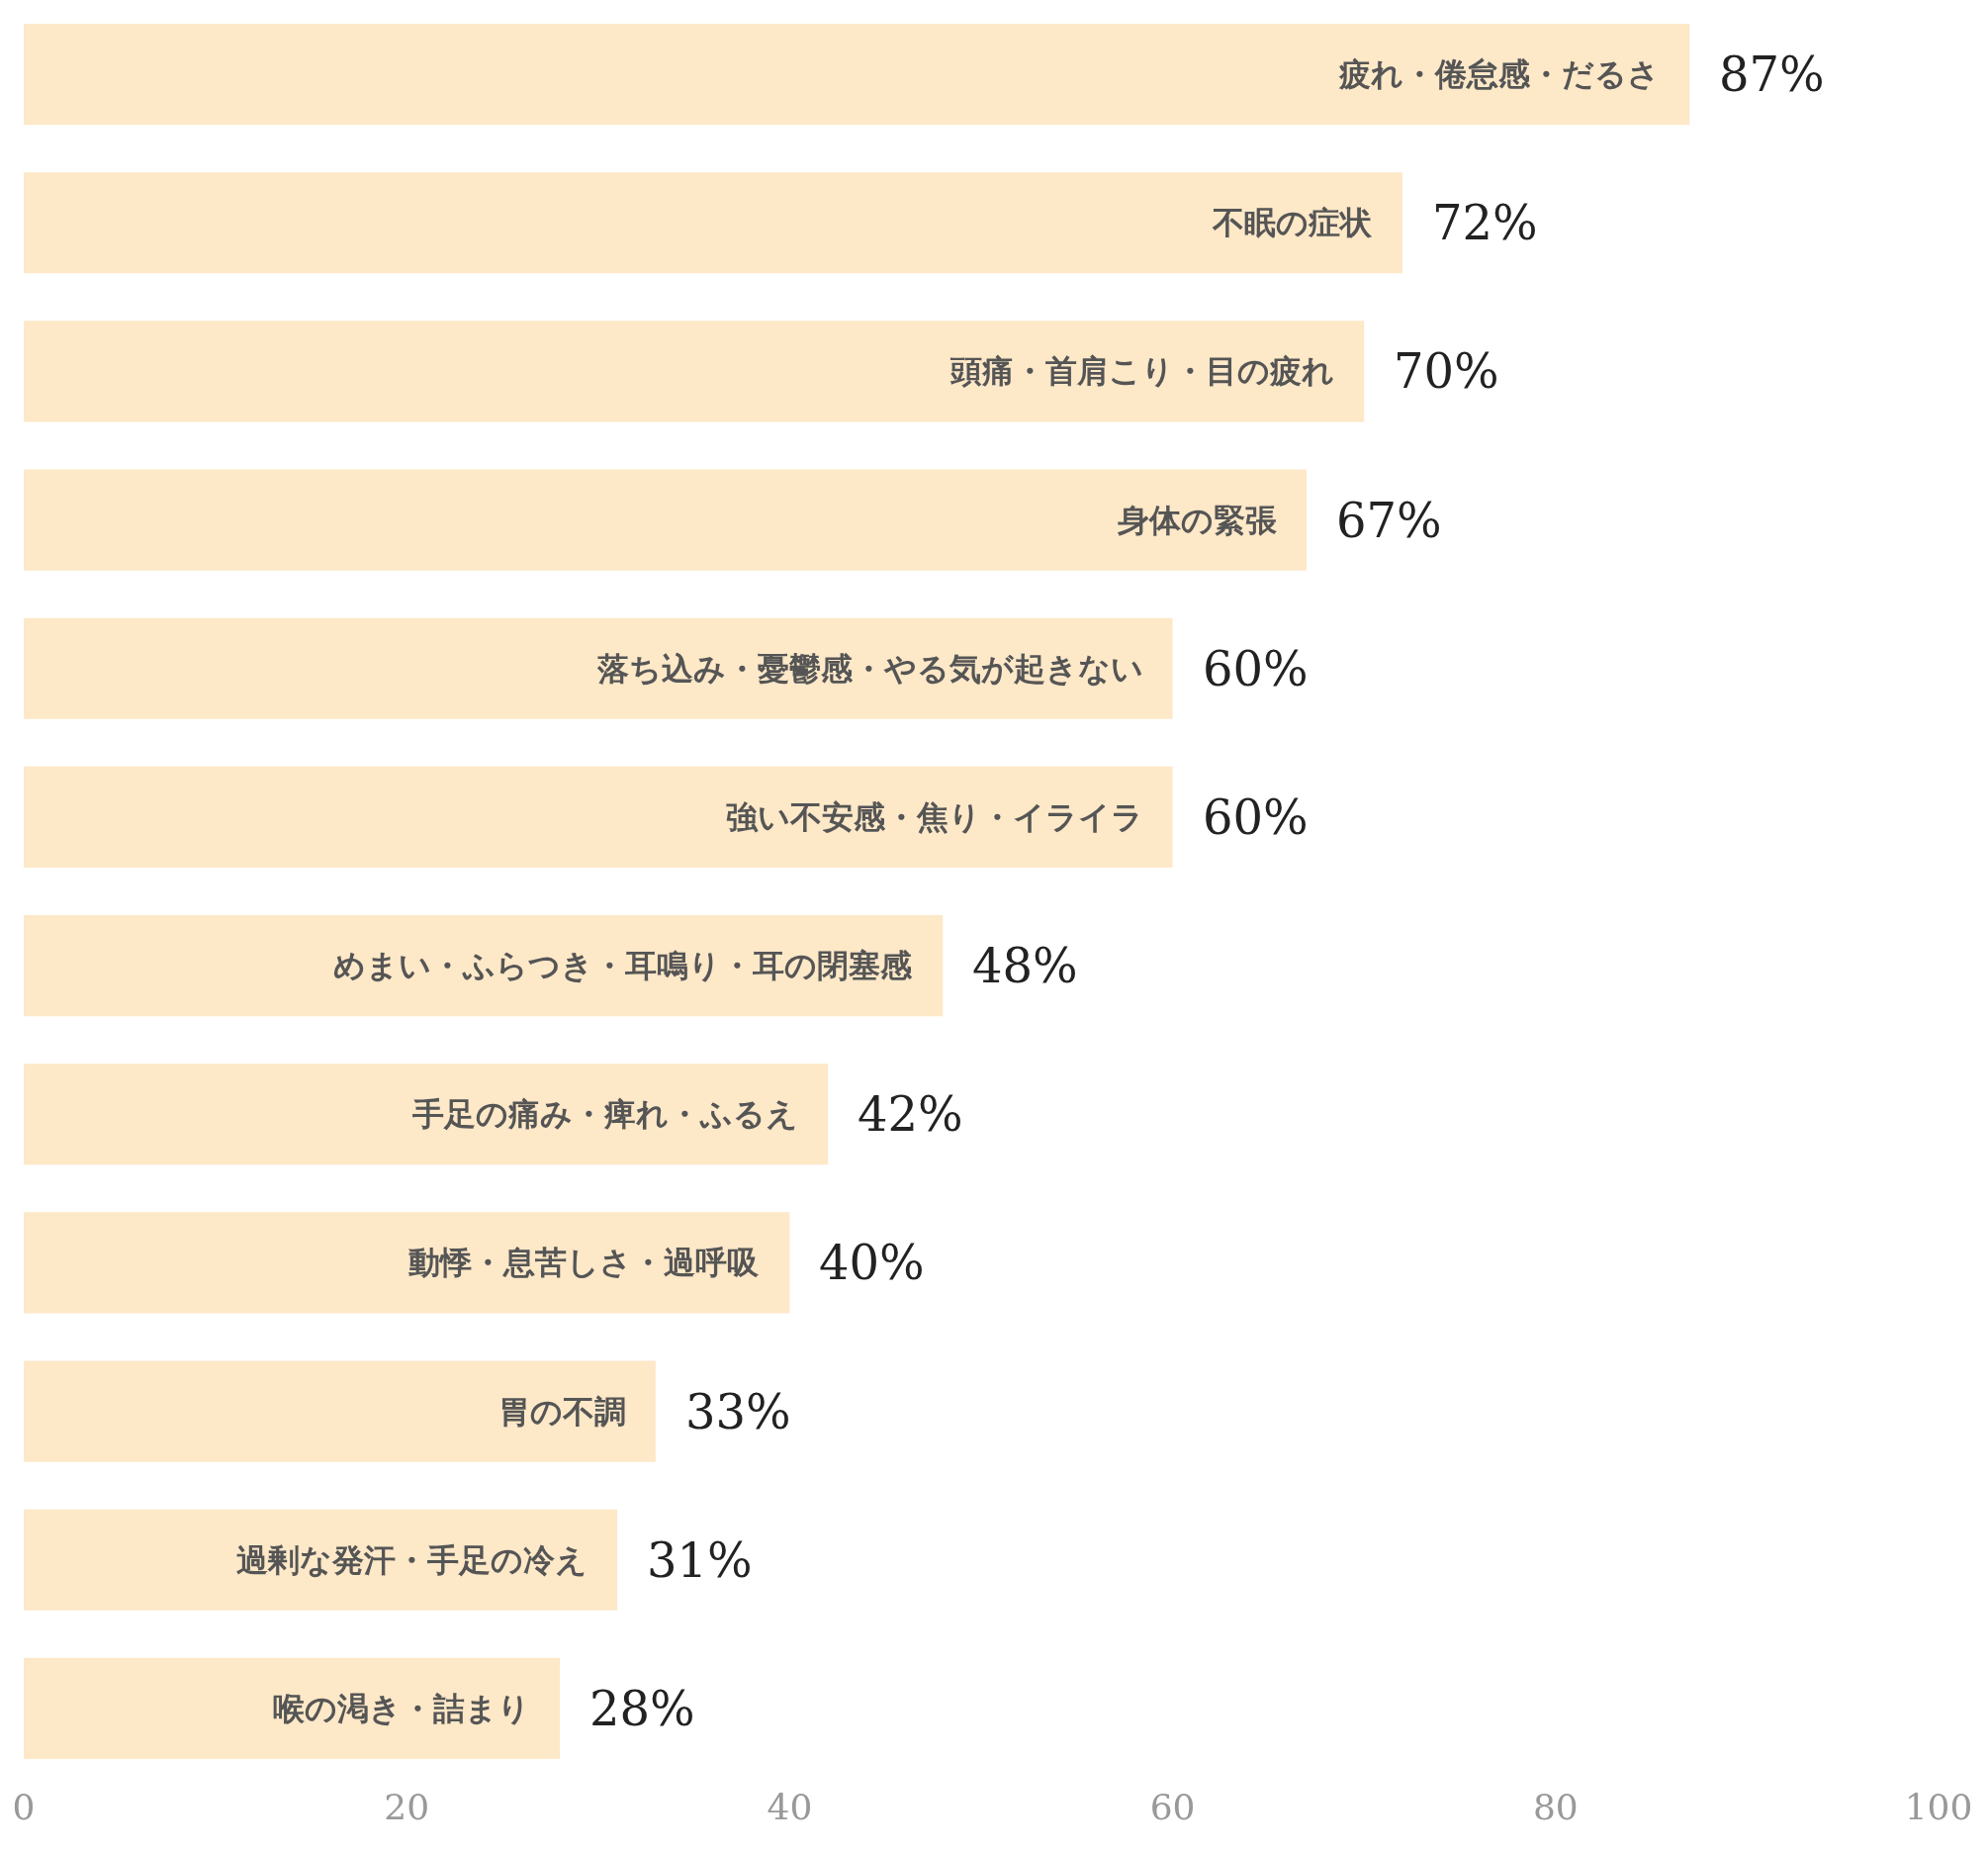  Describe the element at coordinates (1485, 222) in the screenshot. I see `data-label: 72%` at that location.